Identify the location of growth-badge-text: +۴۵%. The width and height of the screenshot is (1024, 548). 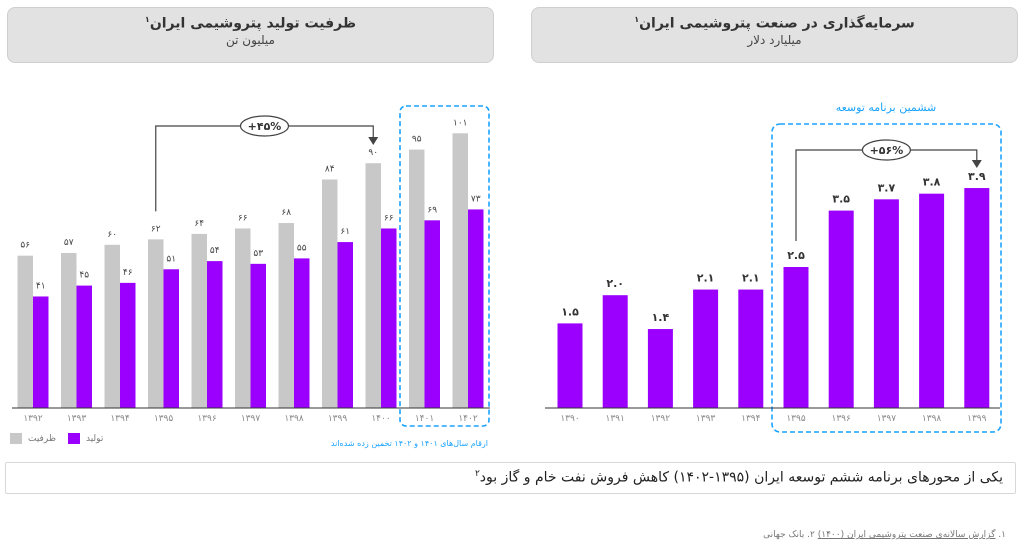
(265, 126).